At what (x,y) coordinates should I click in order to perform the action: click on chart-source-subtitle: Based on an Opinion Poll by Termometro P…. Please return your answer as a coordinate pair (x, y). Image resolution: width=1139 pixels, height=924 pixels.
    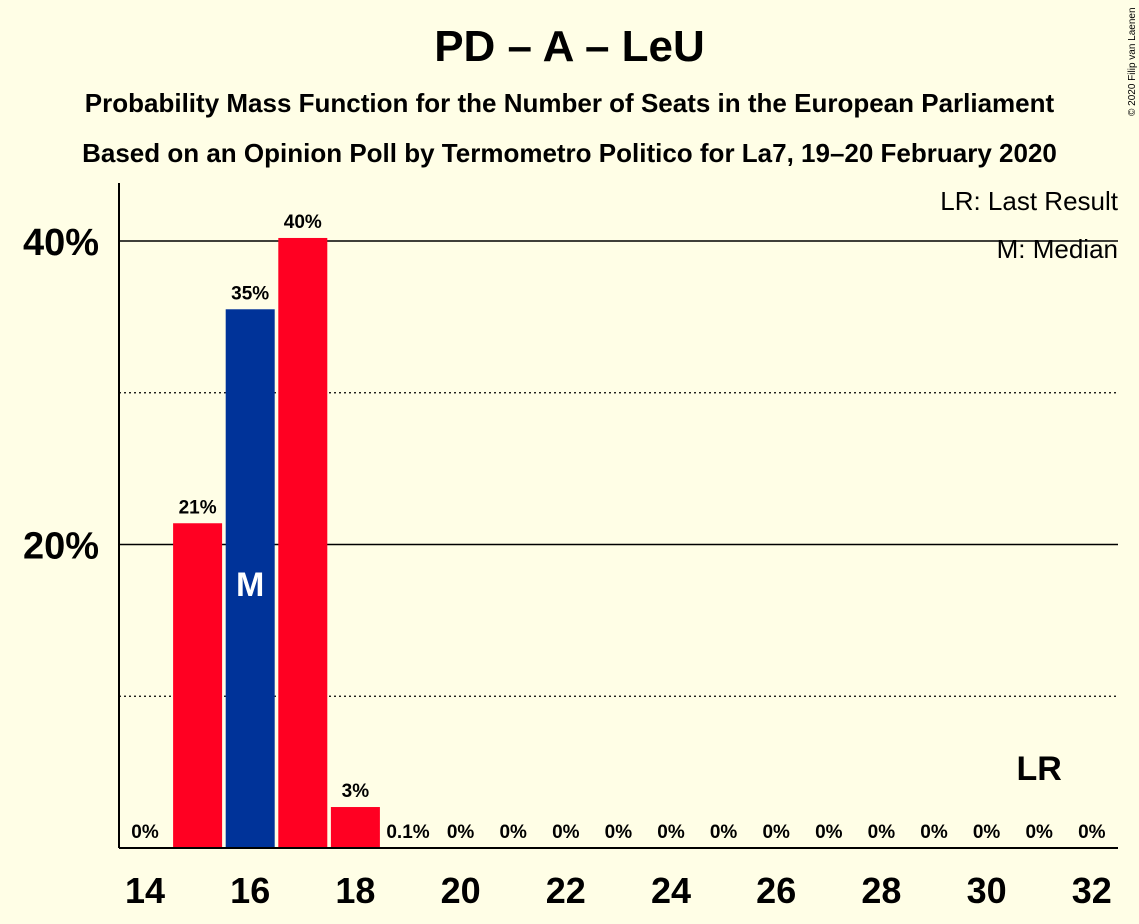
    Looking at the image, I should click on (569, 153).